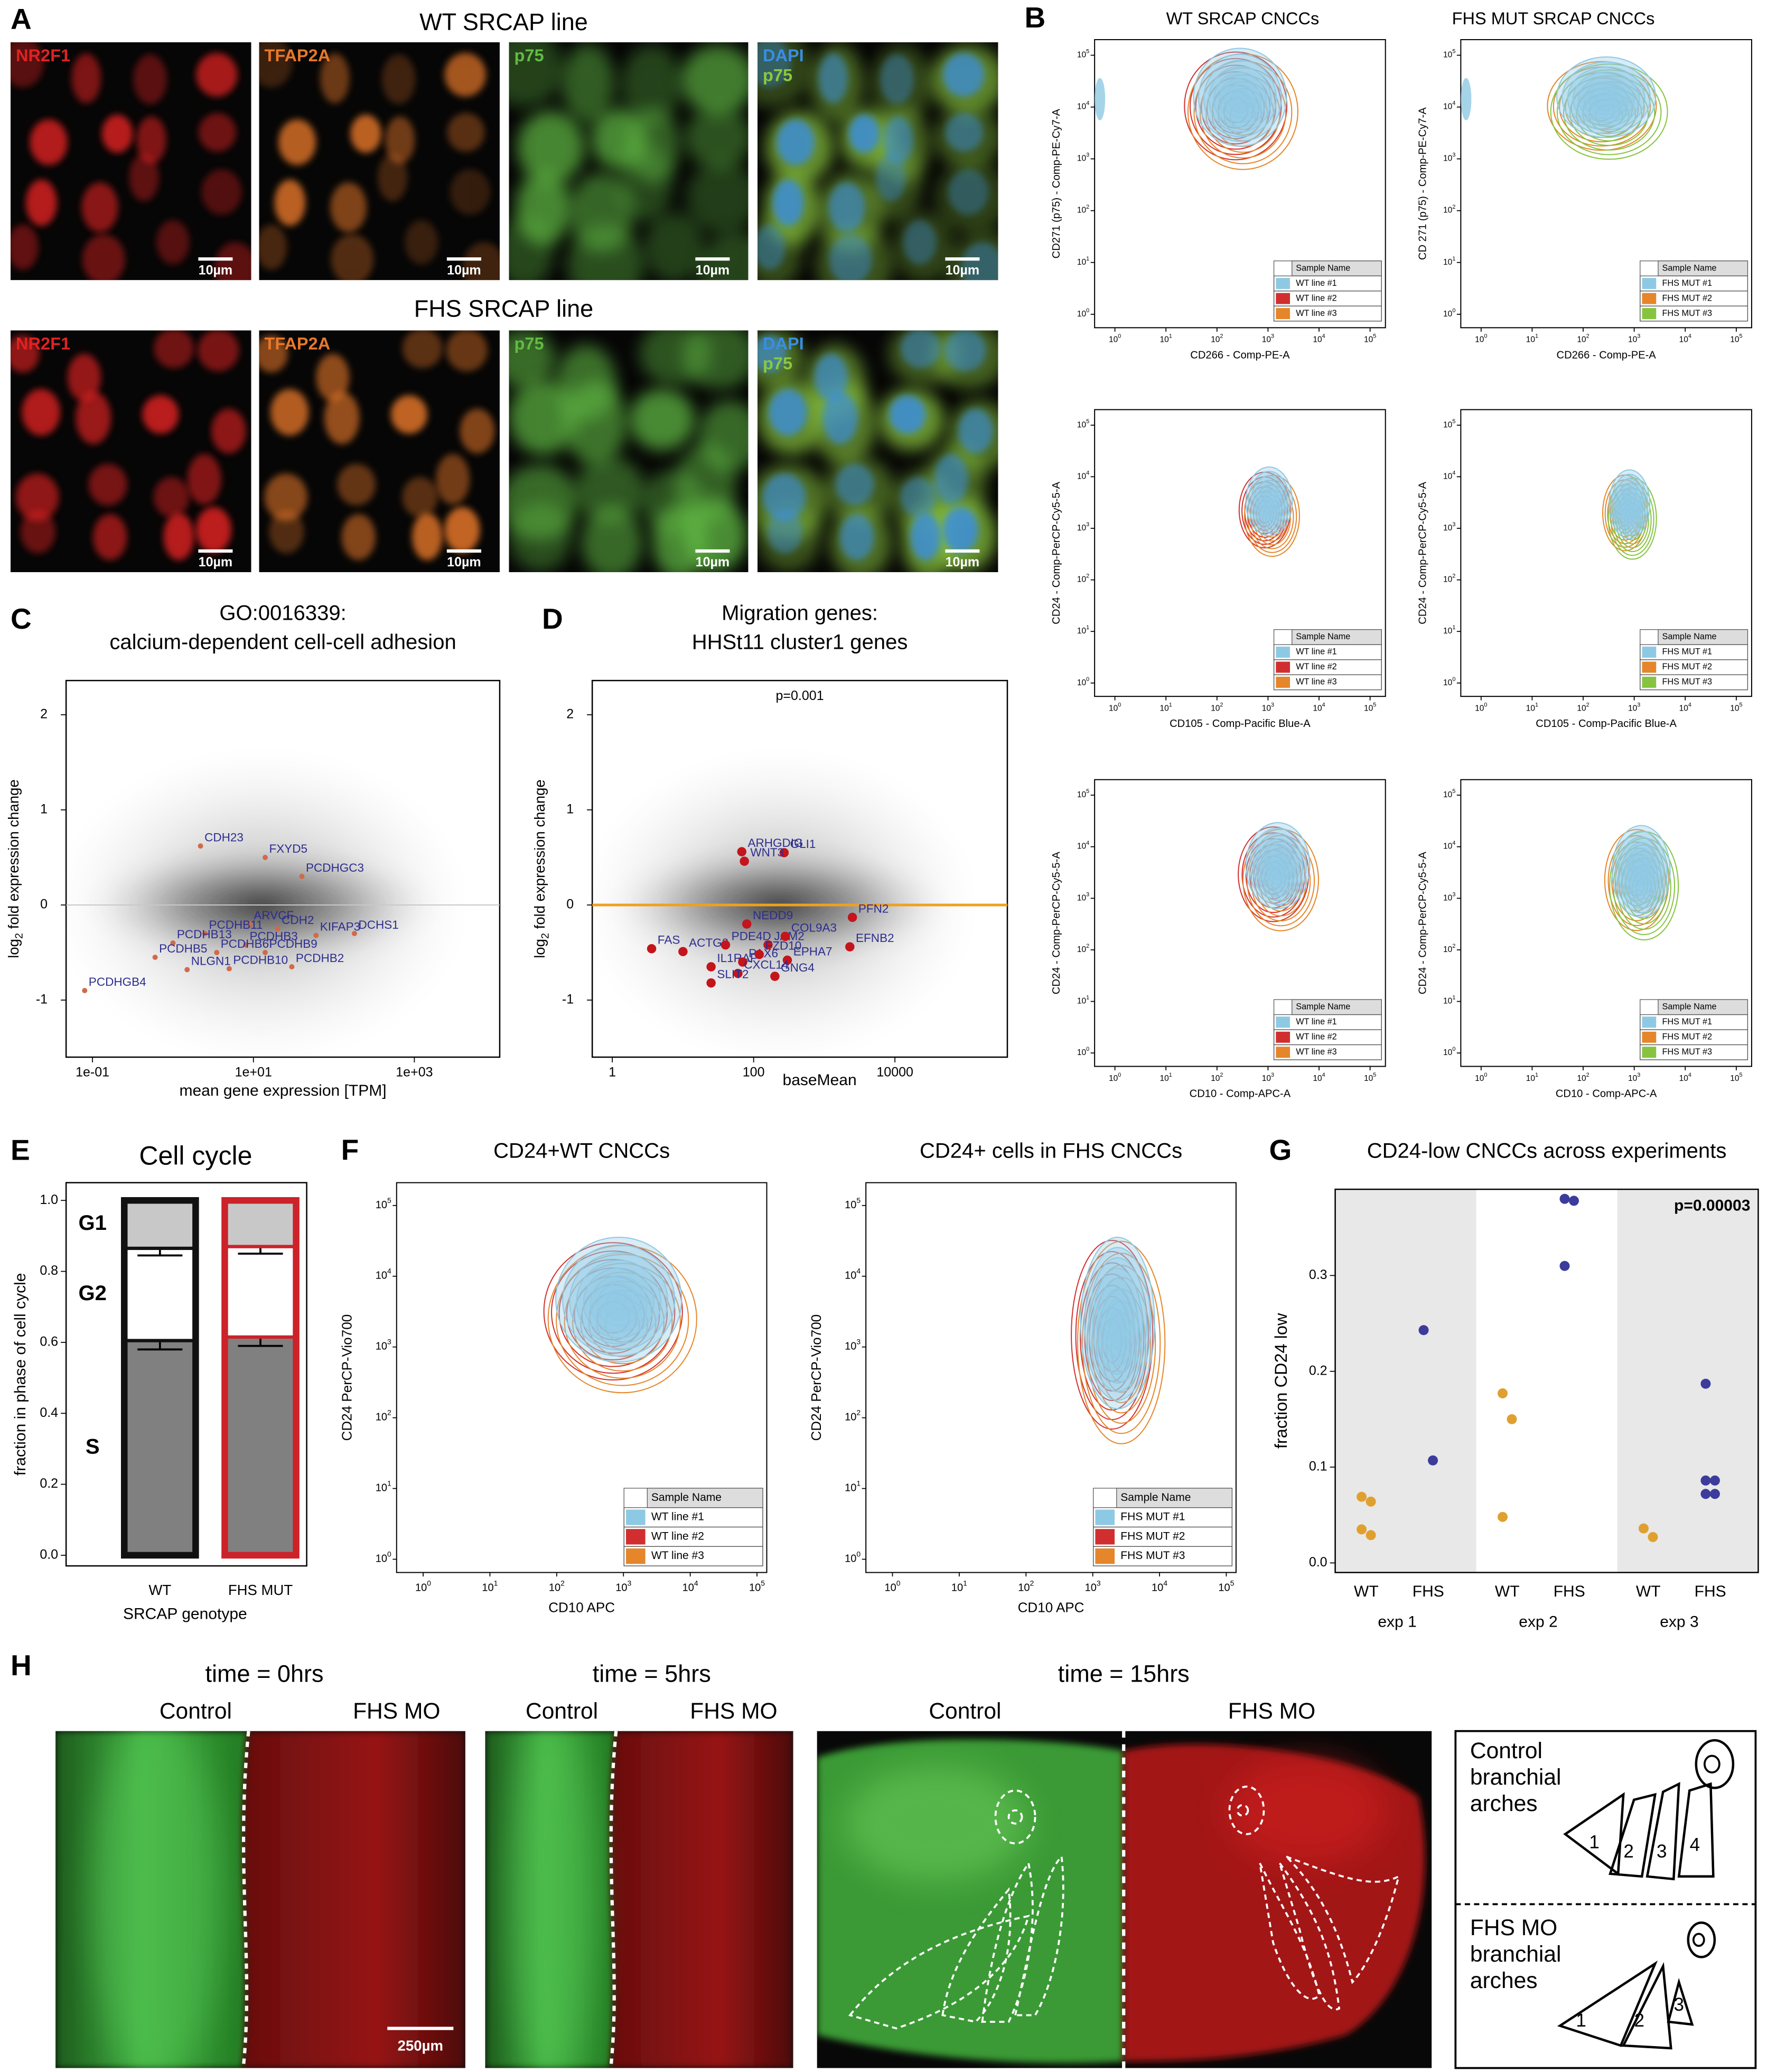 This screenshot has height=2072, width=1786. I want to click on gene-label: PCDHB6, so click(245, 943).